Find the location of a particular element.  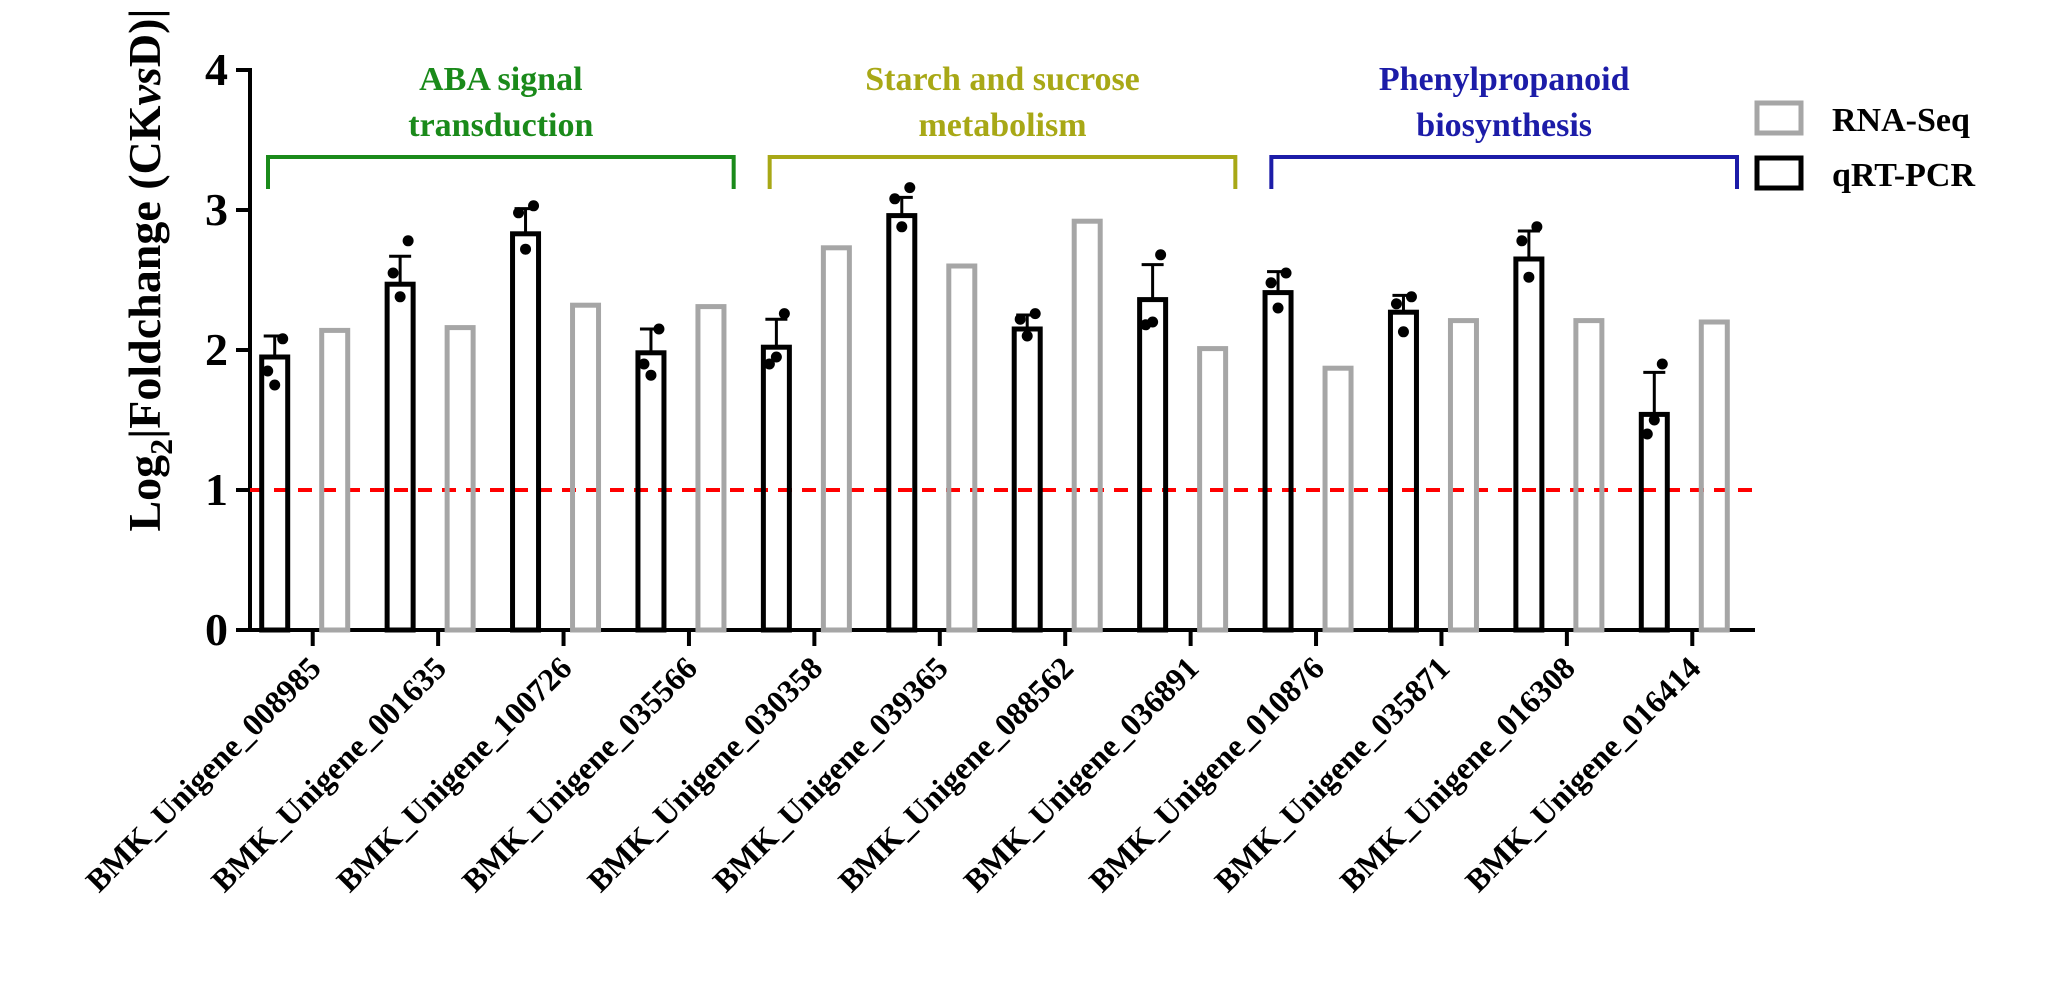

y-axis-title-subscript: 2 is located at coordinates (161, 447).